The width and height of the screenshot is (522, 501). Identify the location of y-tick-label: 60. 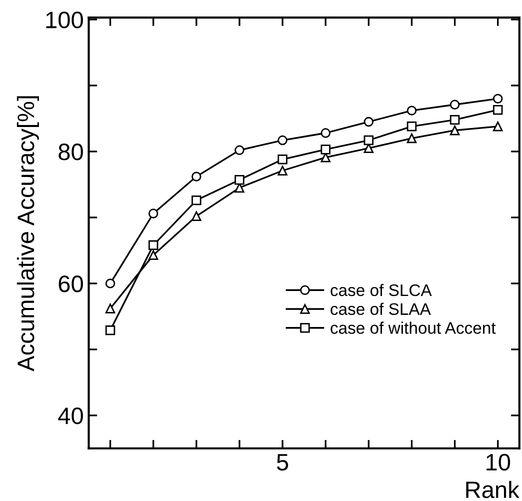
(70, 284).